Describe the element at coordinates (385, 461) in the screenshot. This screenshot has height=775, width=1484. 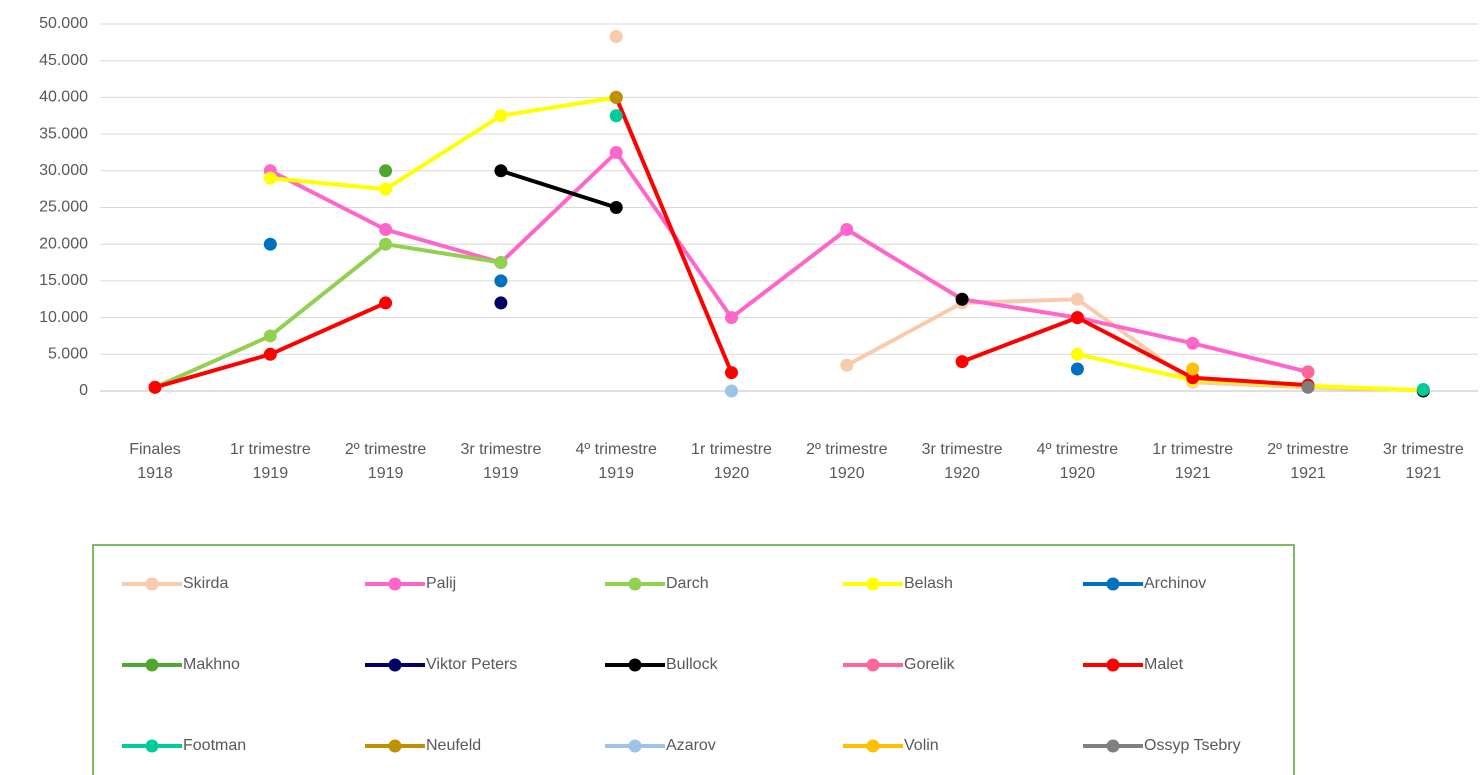
I see `x-tick-label: 2º trimestre 1919` at that location.